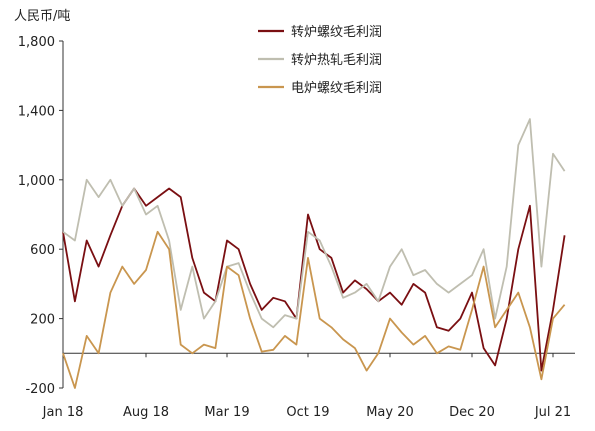  What do you see at coordinates (336, 88) in the screenshot?
I see `legend-label-eaf_rebar: 电炉螺纹毛利润` at bounding box center [336, 88].